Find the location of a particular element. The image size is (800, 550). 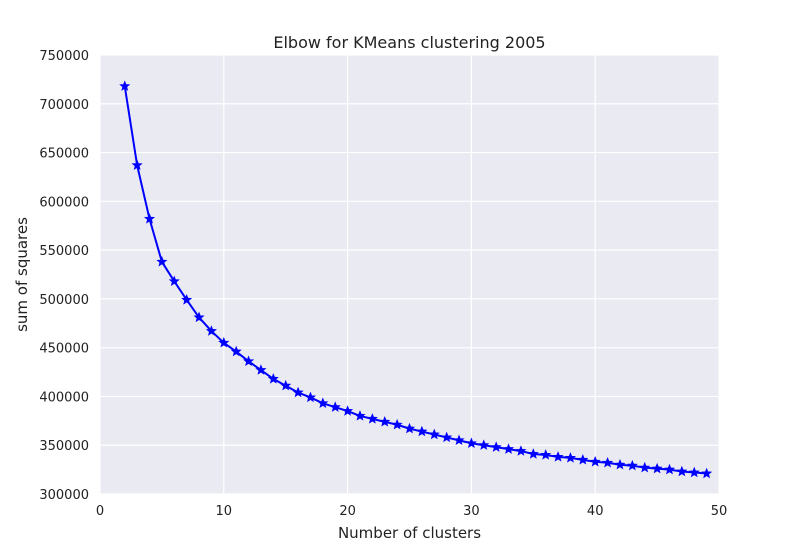

y-tick-label: 400000 is located at coordinates (64, 397).